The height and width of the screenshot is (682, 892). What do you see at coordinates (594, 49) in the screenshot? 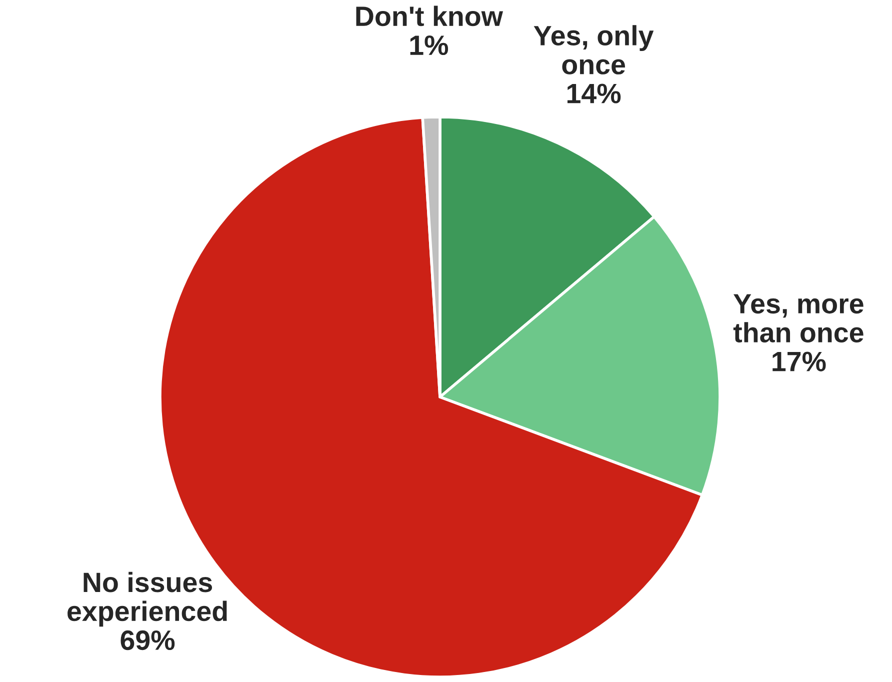
I see `slice-label: Yes, only once` at bounding box center [594, 49].